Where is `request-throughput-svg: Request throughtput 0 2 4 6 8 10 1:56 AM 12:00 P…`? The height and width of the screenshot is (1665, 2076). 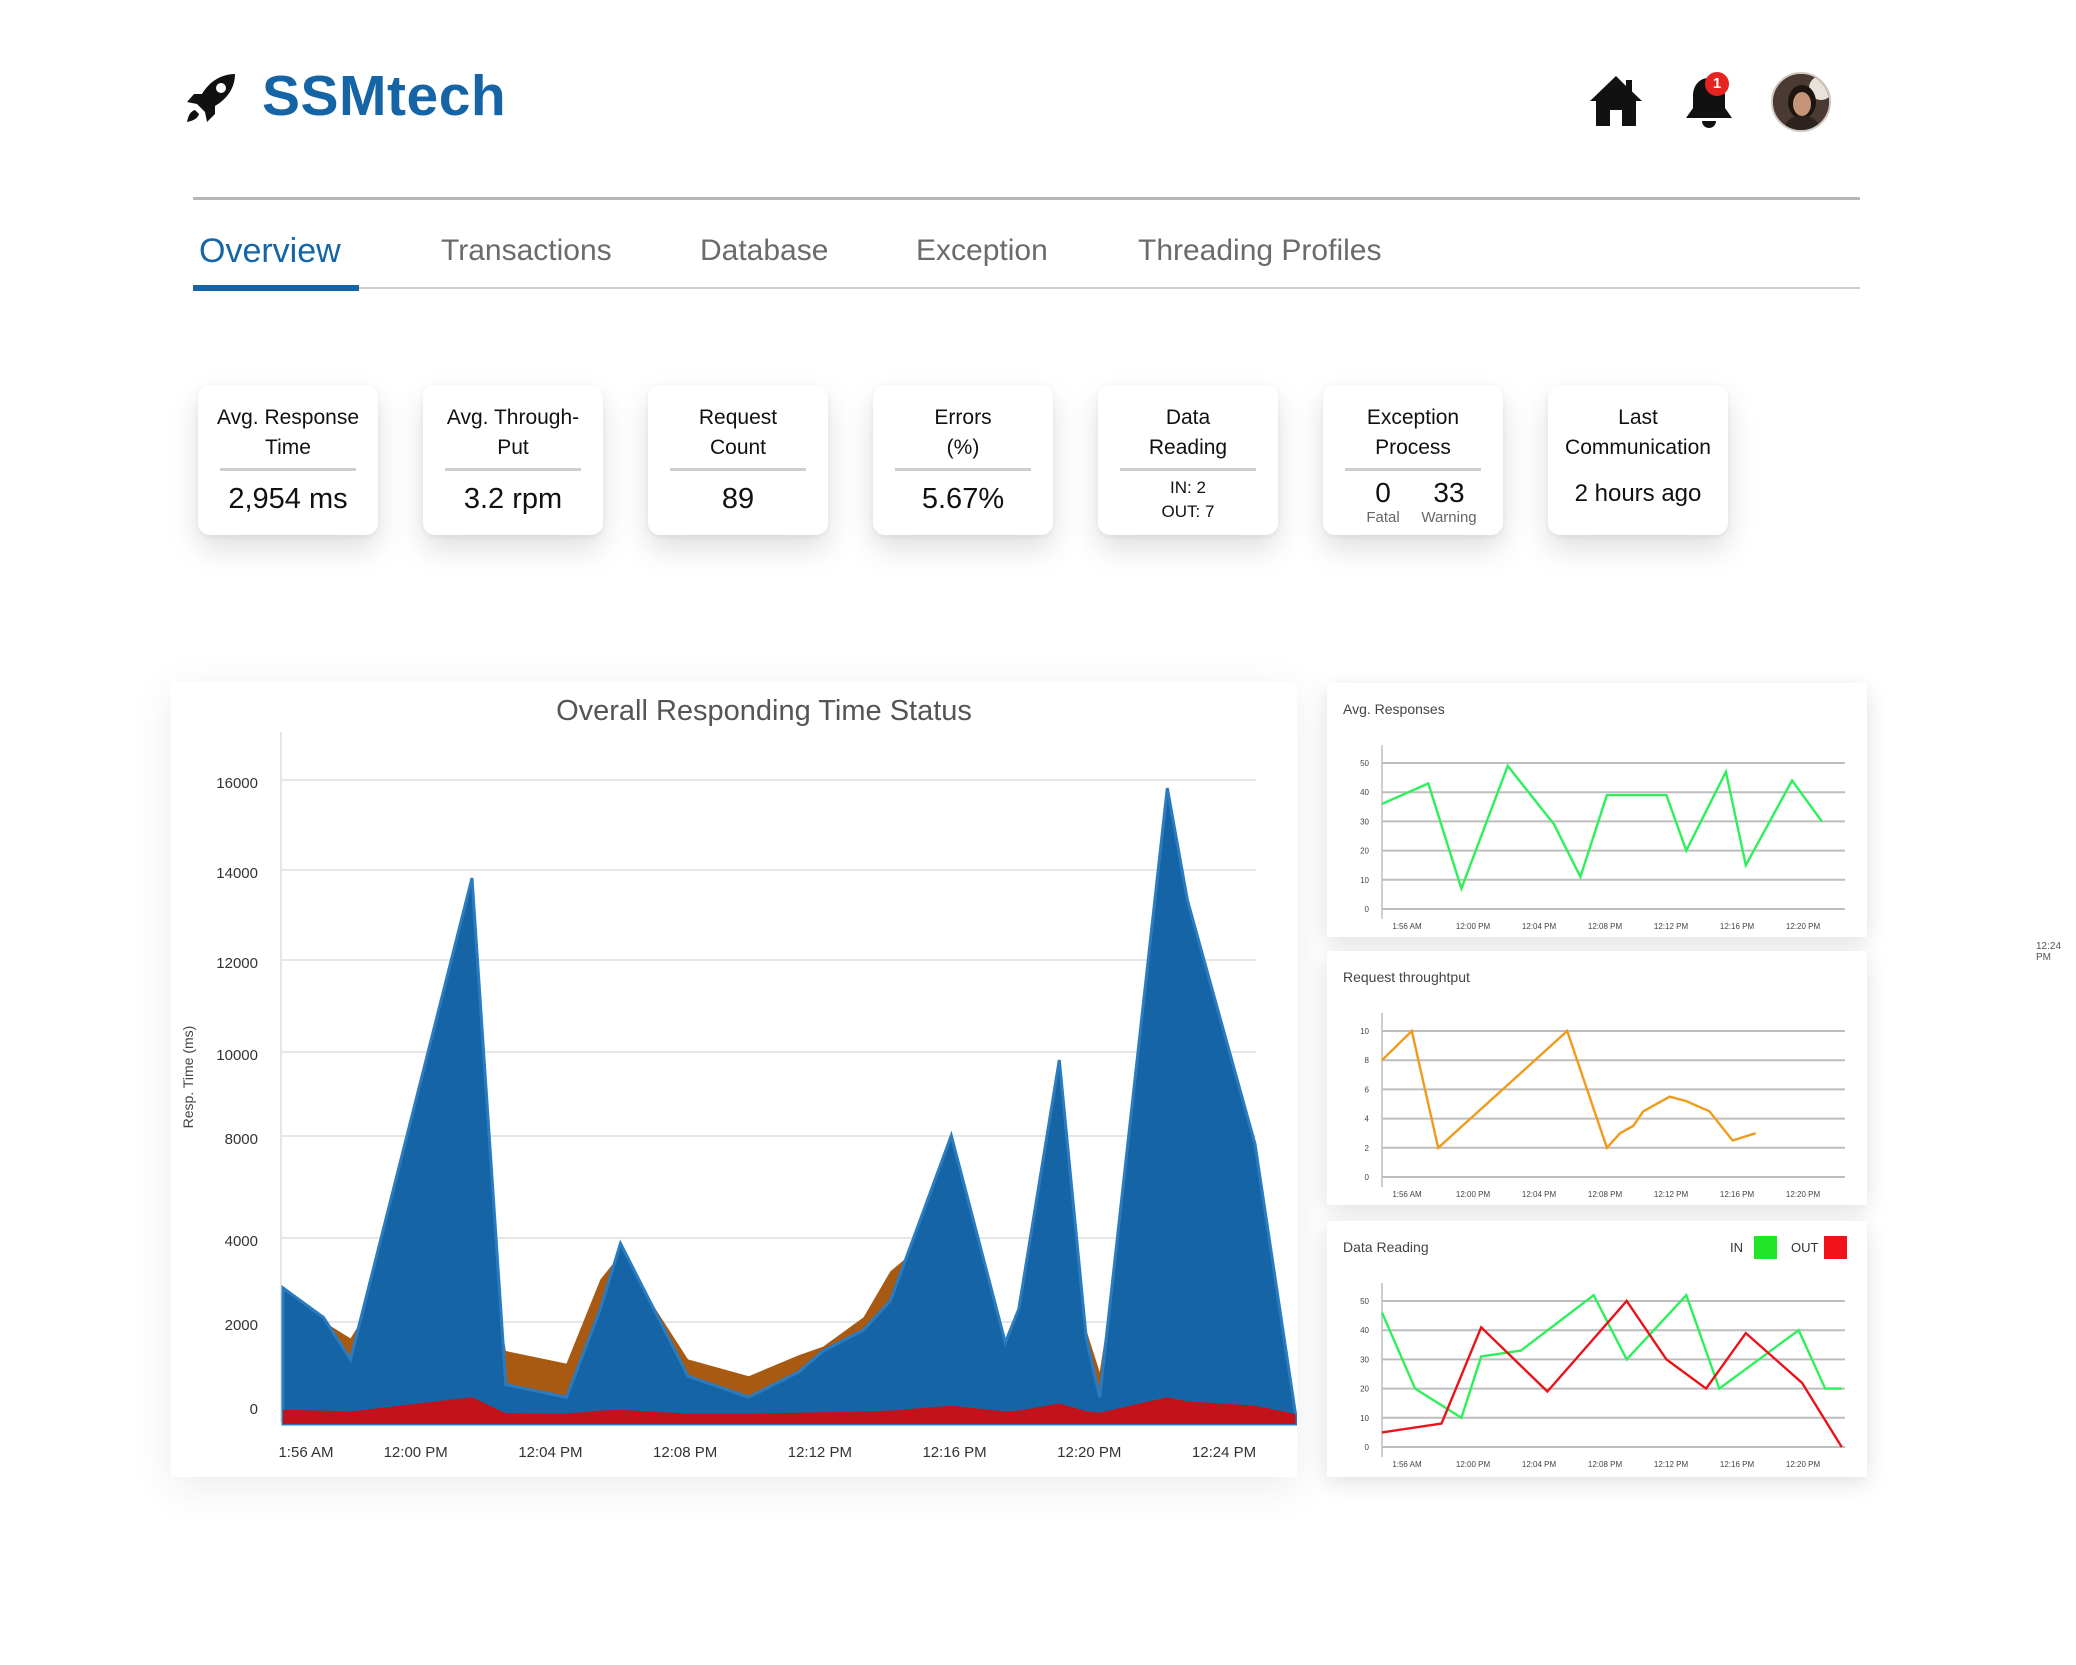
request-throughput-svg: Request throughtput 0 2 4 6 8 10 1:56 AM 12:00 P… is located at coordinates (1594, 1084).